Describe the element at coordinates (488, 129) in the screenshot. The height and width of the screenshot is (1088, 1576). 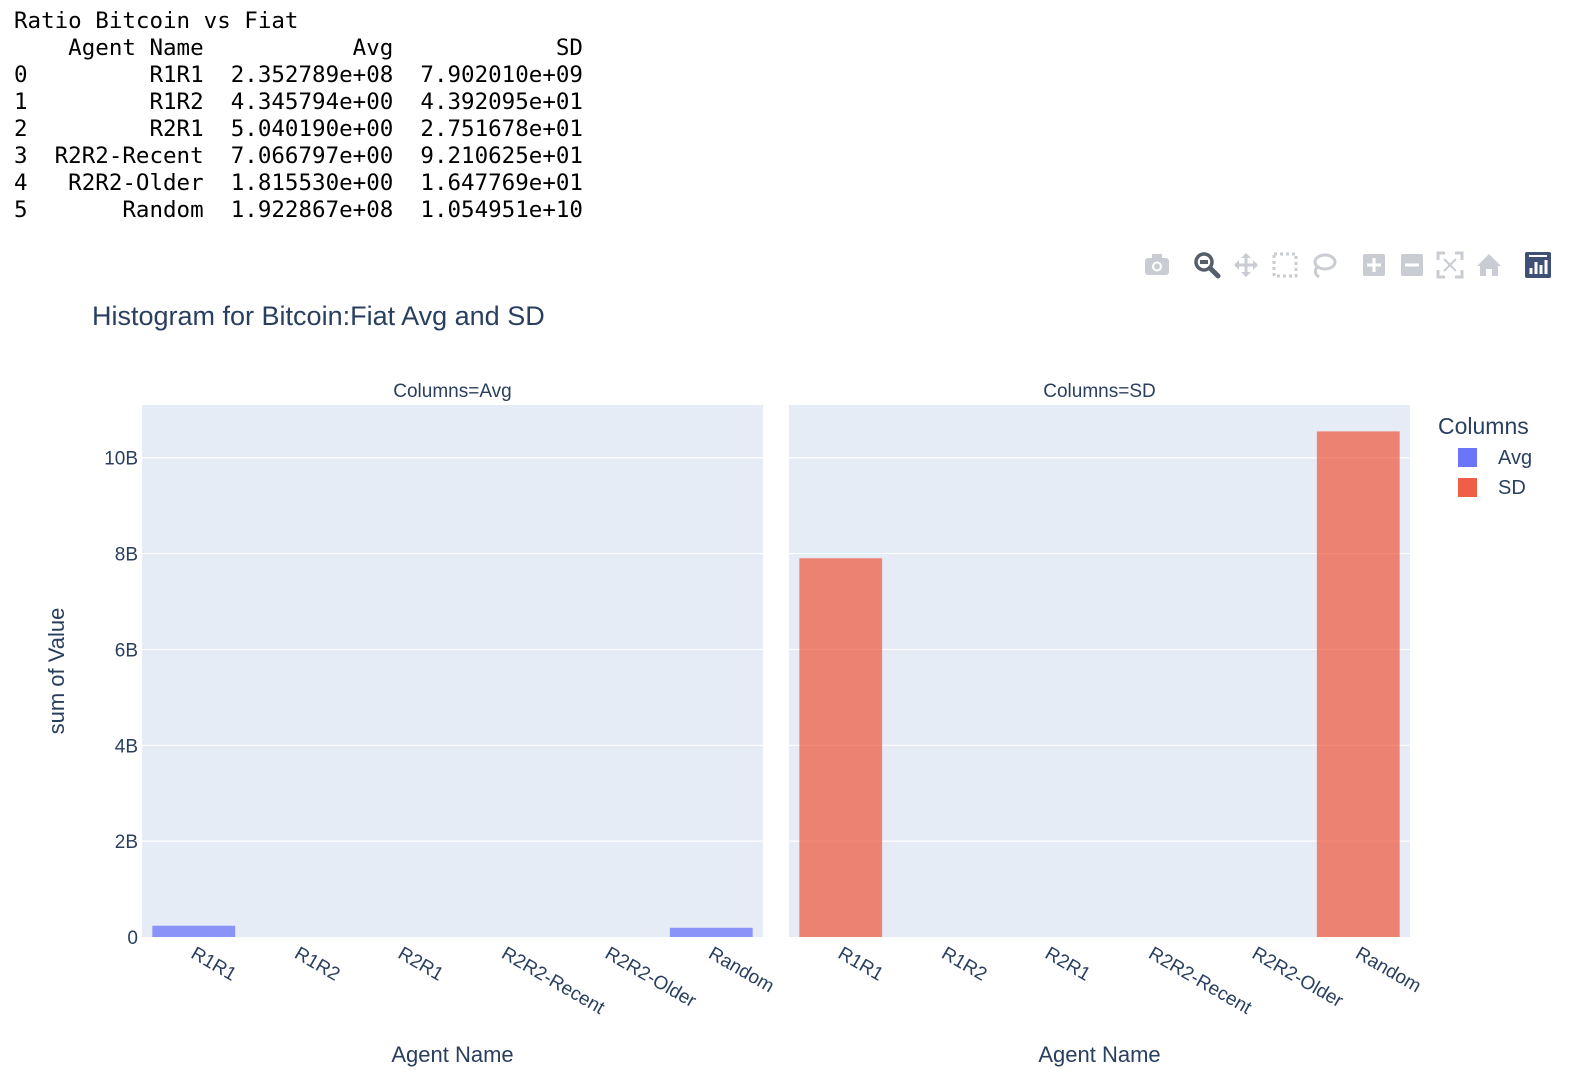
I see `sd-cell: 2.751678e+01` at that location.